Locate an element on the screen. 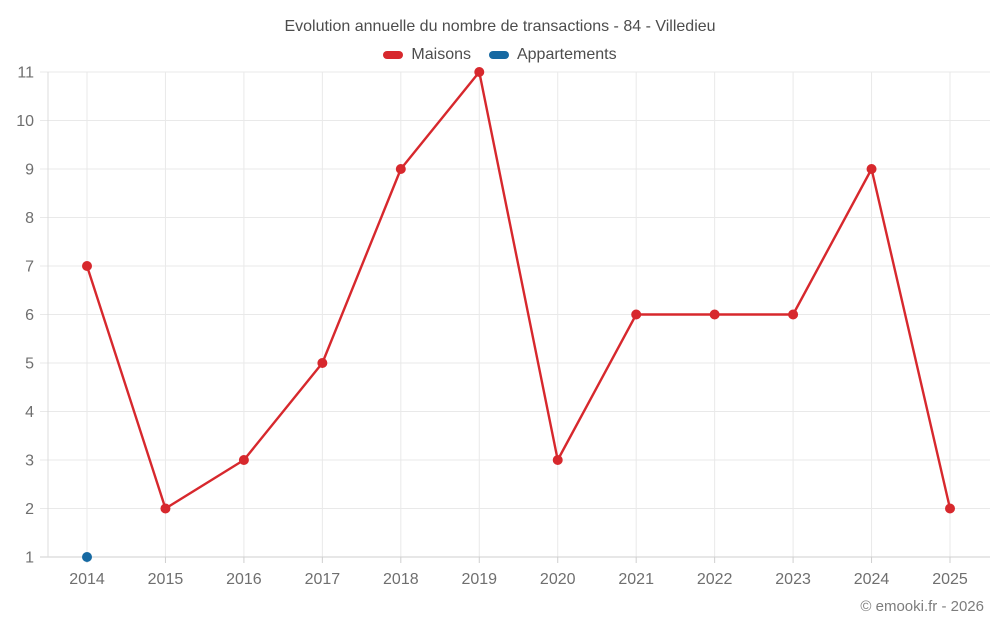 Image resolution: width=1000 pixels, height=625 pixels. y-tick-label: 8 is located at coordinates (29, 218).